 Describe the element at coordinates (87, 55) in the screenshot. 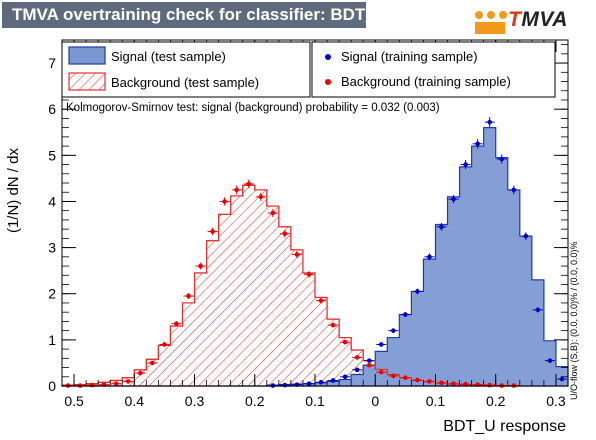

I see `legend-signal-test-swatch` at that location.